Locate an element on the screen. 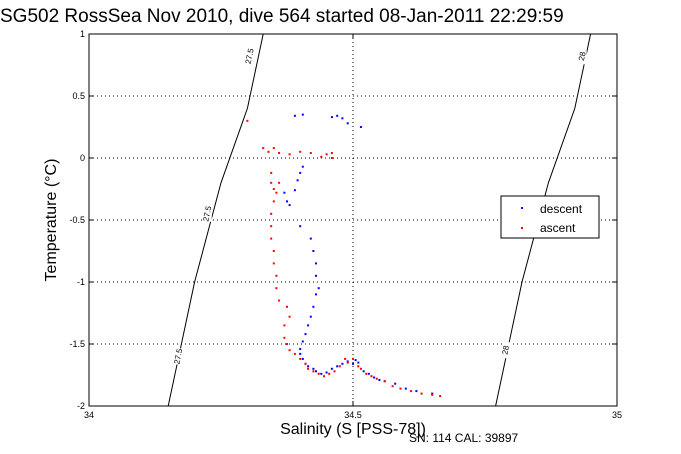 The width and height of the screenshot is (681, 454). y-tick-label: -1 is located at coordinates (81, 282).